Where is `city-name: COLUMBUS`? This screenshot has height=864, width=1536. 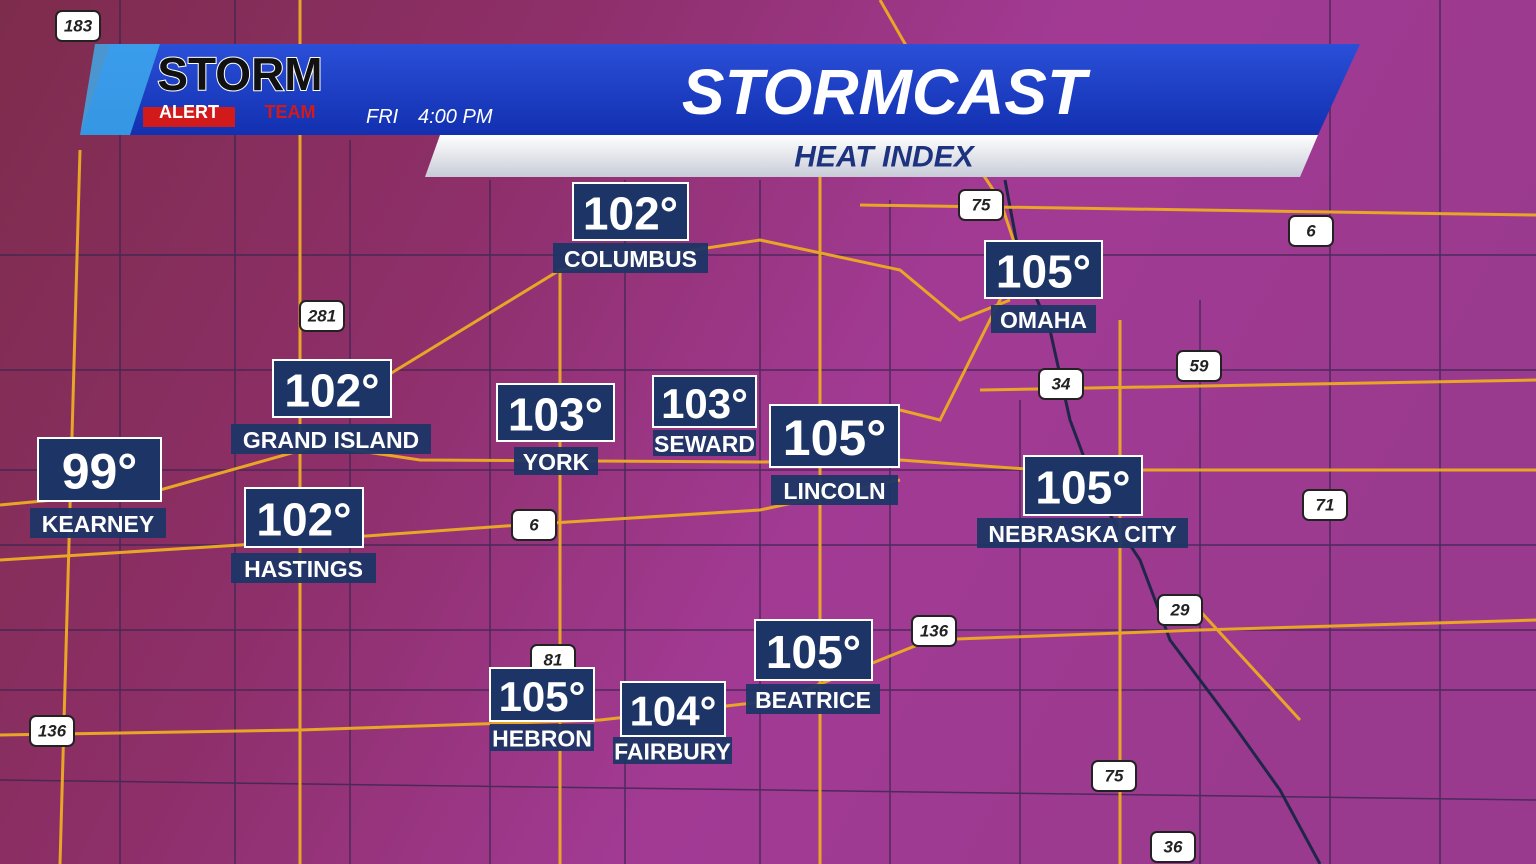
city-name: COLUMBUS is located at coordinates (630, 259).